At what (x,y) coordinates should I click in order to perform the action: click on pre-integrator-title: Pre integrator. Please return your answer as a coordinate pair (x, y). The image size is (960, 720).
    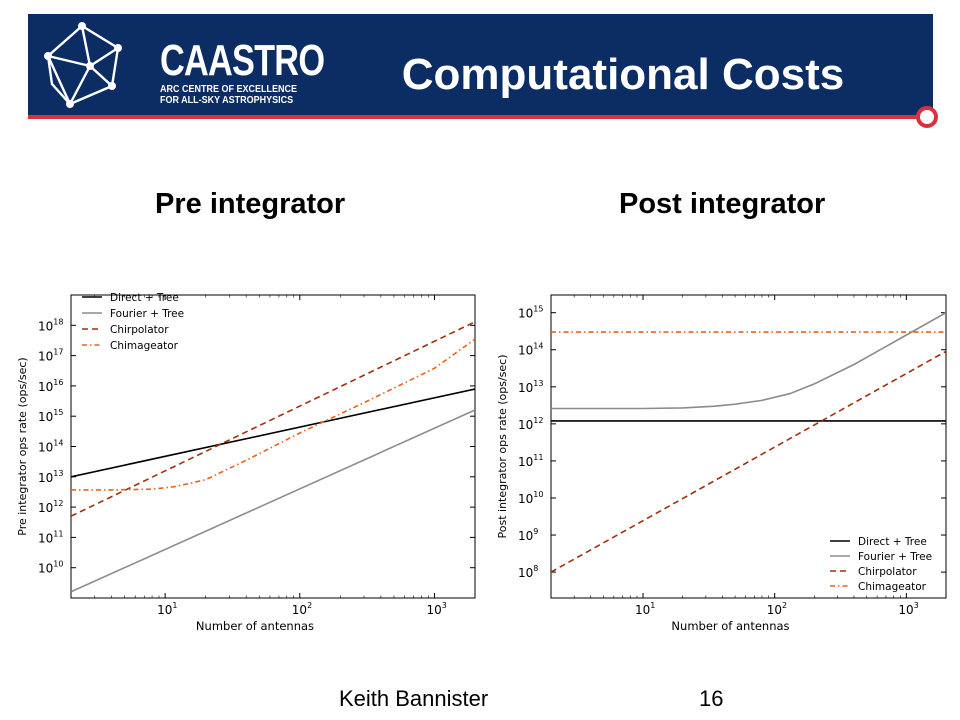
    Looking at the image, I should click on (250, 204).